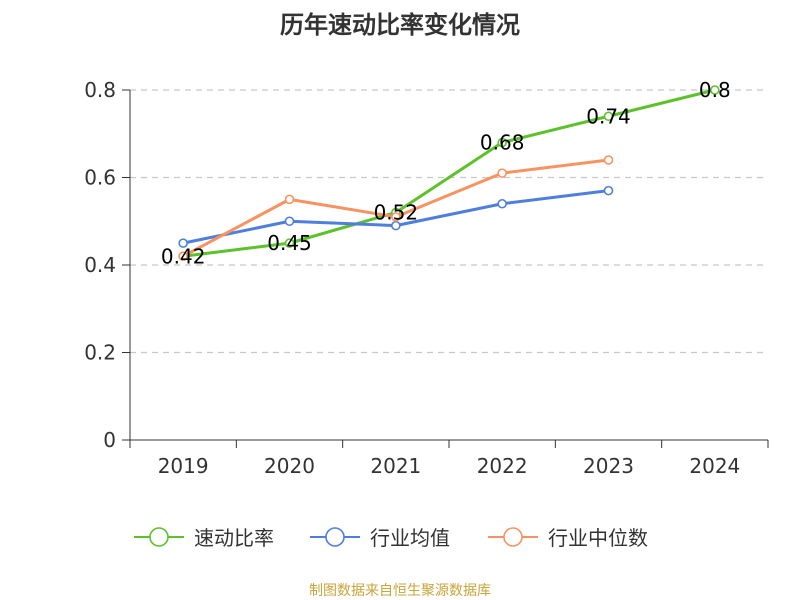 The width and height of the screenshot is (800, 600). I want to click on legend-item: 行业均值, so click(380, 538).